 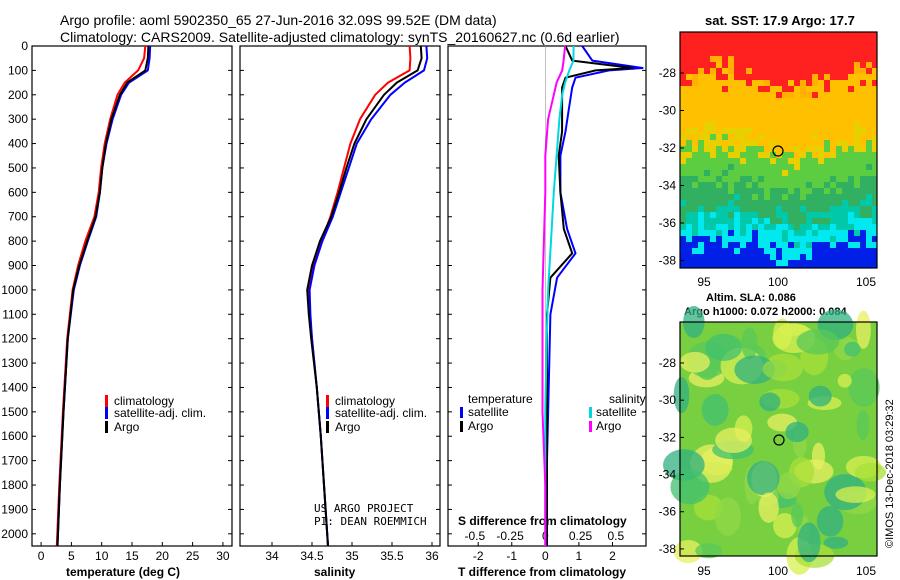 What do you see at coordinates (542, 572) in the screenshot?
I see `difference-xlabel: T difference from climatology` at bounding box center [542, 572].